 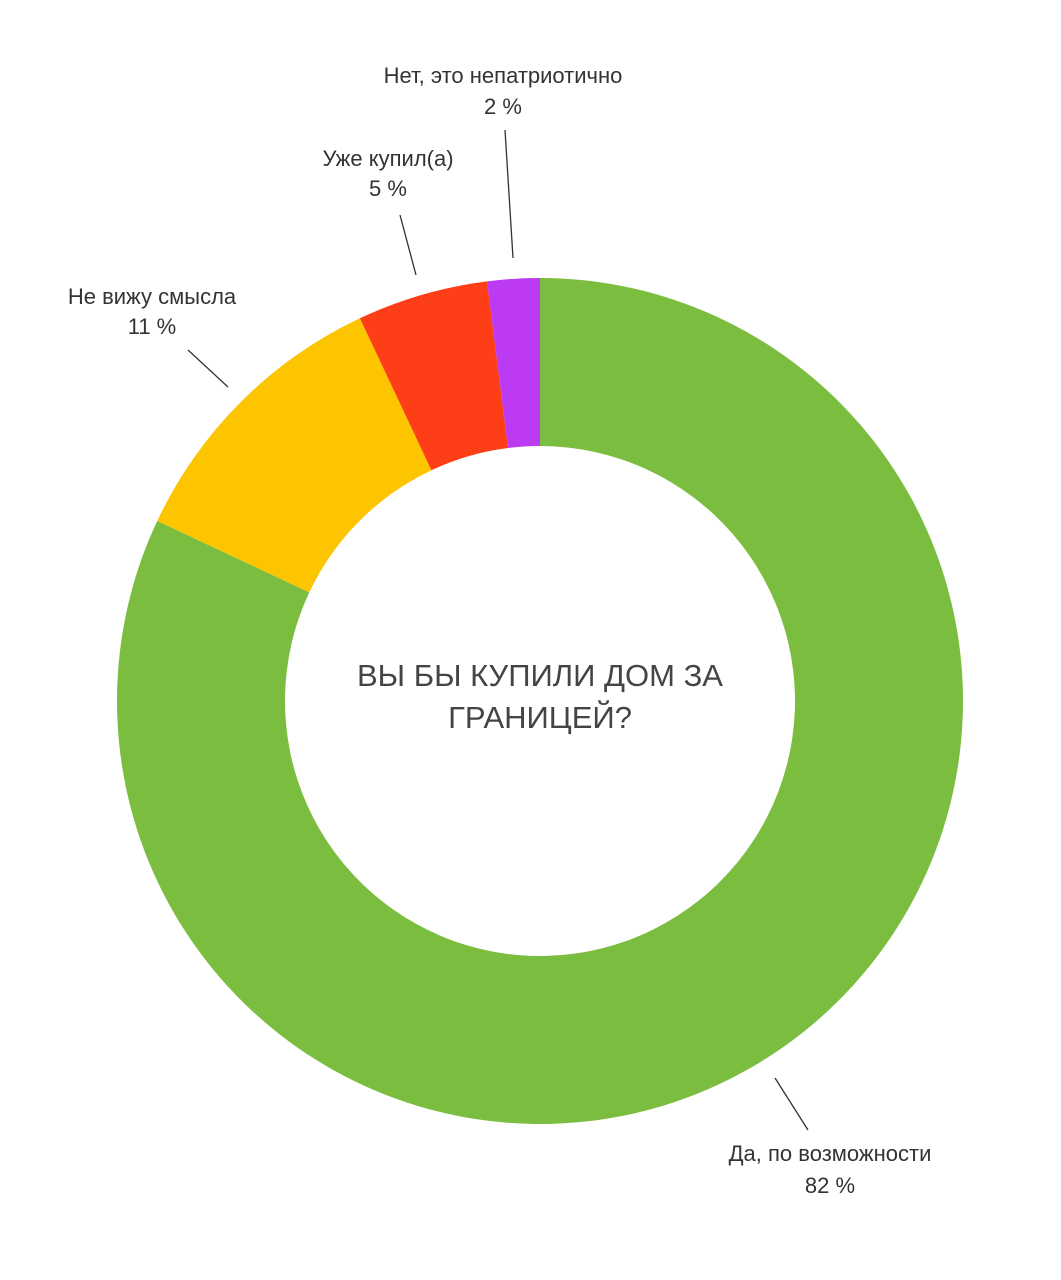 What do you see at coordinates (387, 158) in the screenshot?
I see `slice-label: Уже купил(а)` at bounding box center [387, 158].